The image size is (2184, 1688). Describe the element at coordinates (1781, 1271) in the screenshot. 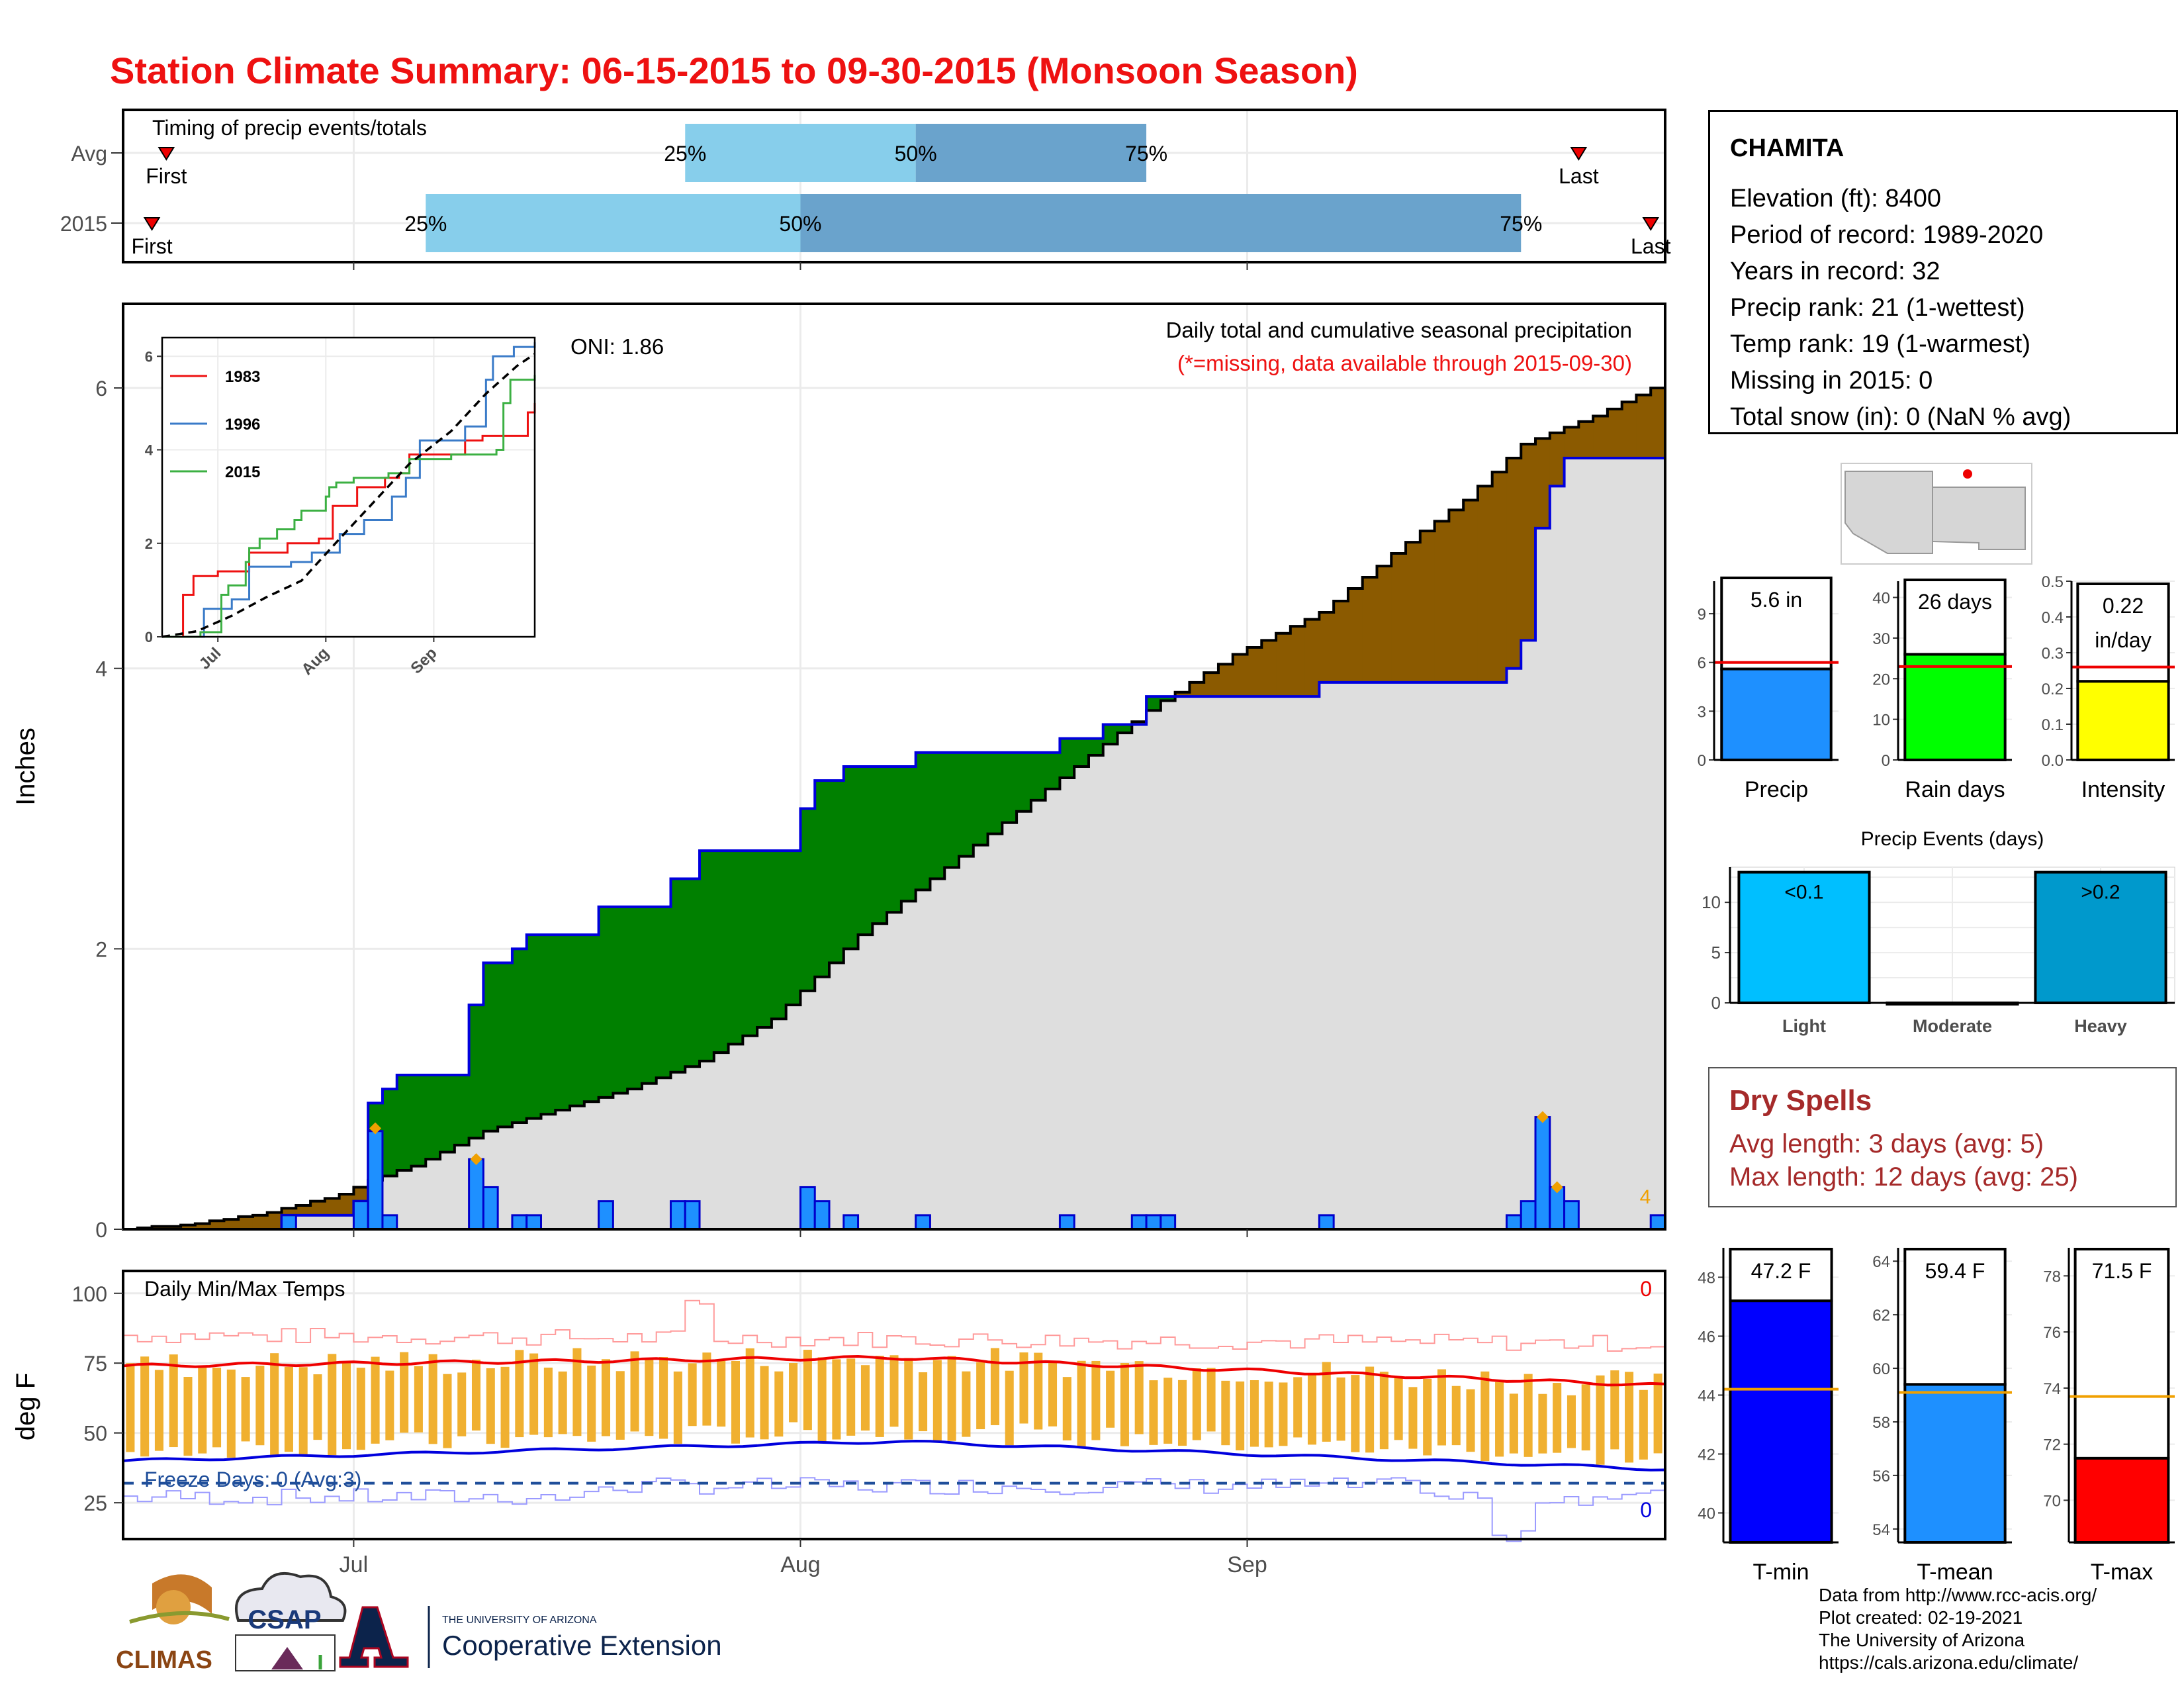

I see `summary-value-label: 47.2 F` at that location.